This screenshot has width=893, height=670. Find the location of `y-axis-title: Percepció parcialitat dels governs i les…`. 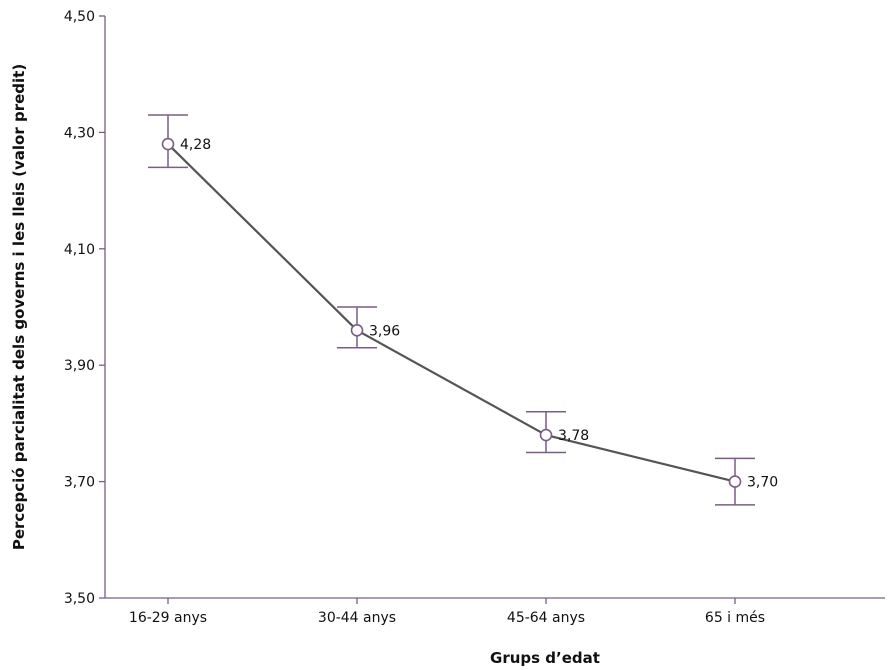

y-axis-title: Percepció parcialitat dels governs i les… is located at coordinates (19, 307).